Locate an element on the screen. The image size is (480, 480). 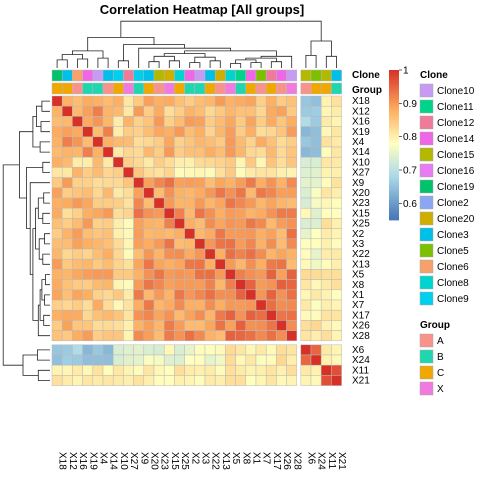
heatmap-cell-X23-X13 is located at coordinates (220, 203).